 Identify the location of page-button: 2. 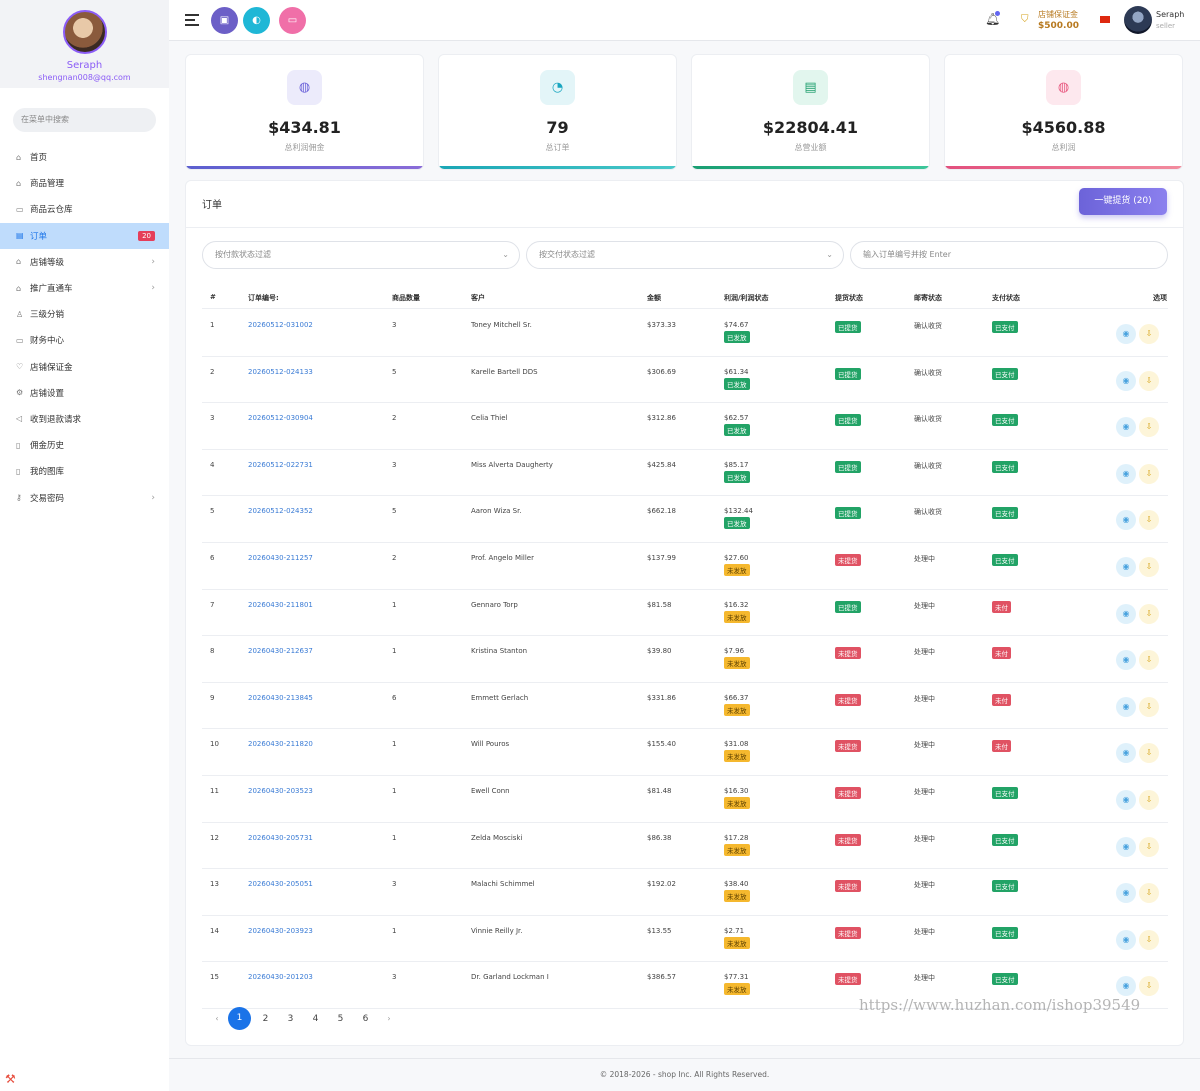
(265, 1018).